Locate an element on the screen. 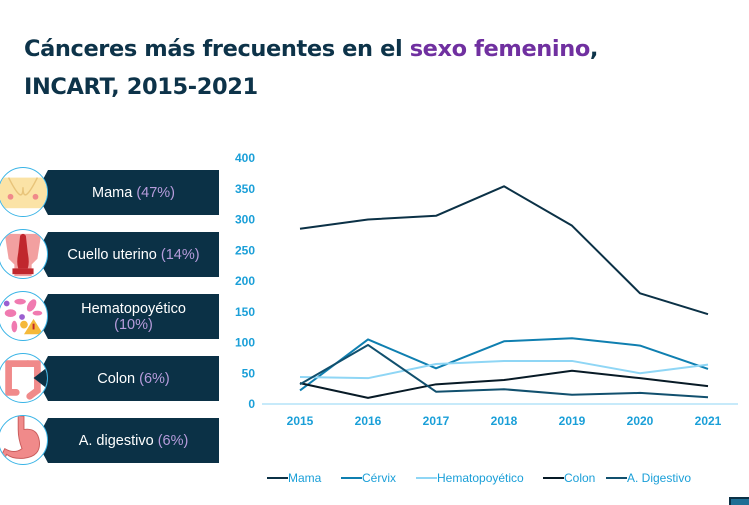 This screenshot has width=749, height=505. category-label: Colon (6%) is located at coordinates (133, 378).